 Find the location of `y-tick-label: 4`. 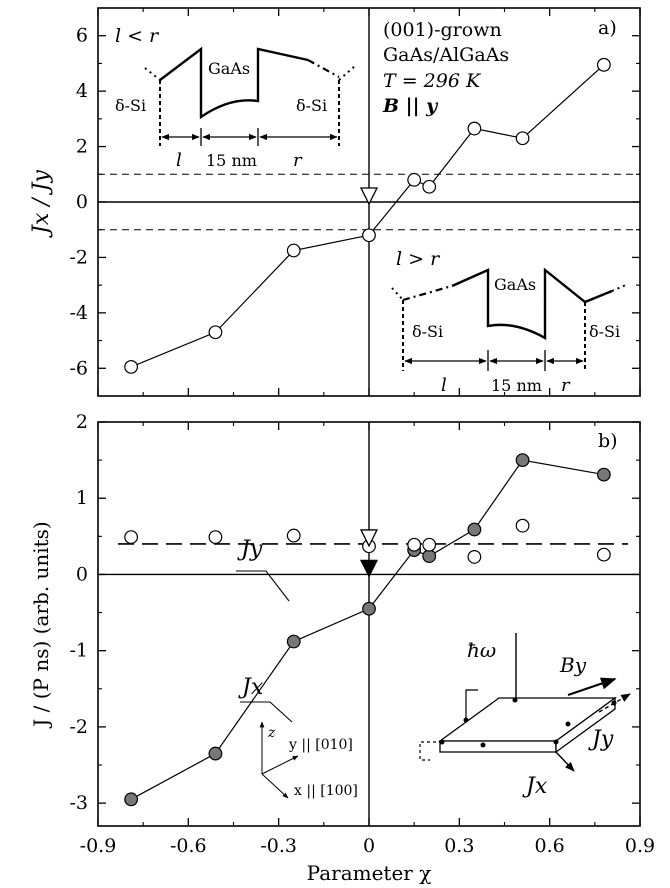

y-tick-label: 4 is located at coordinates (82, 91).